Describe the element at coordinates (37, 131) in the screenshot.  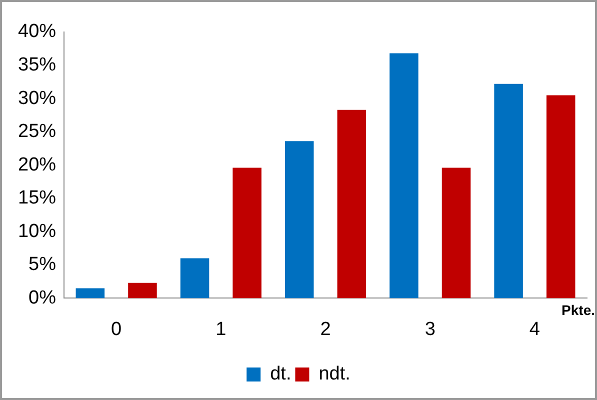
I see `y-tick-label: 25%` at that location.